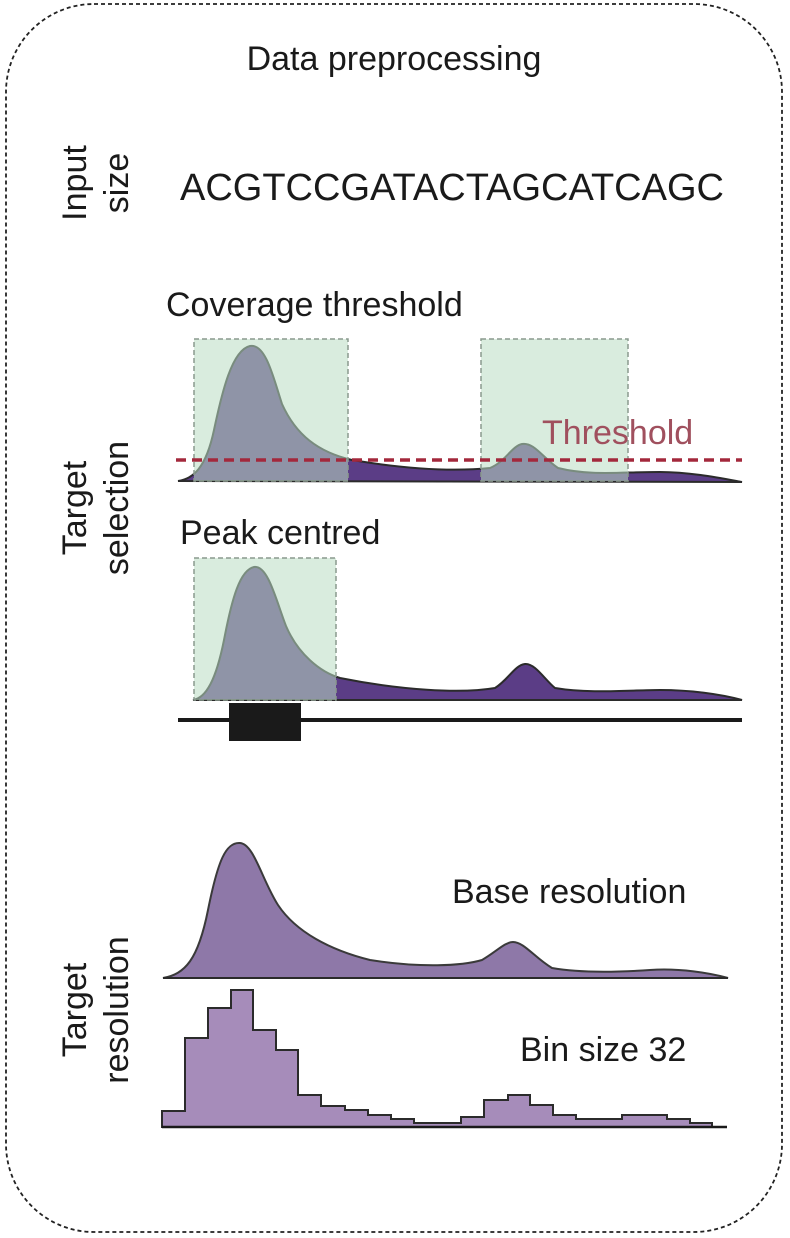 The width and height of the screenshot is (790, 1238). What do you see at coordinates (117, 1009) in the screenshot?
I see `row-label-line: resolution` at bounding box center [117, 1009].